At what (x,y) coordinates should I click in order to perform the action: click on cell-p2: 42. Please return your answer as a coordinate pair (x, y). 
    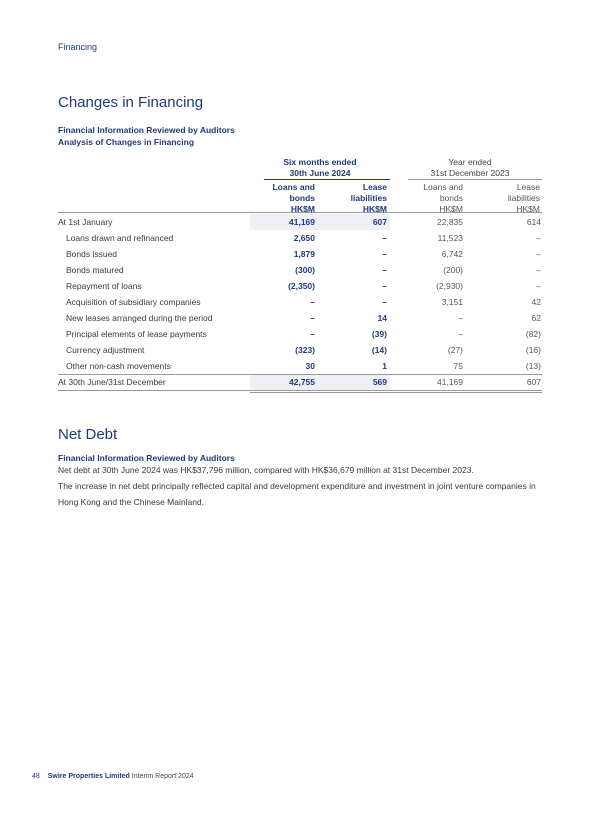
    Looking at the image, I should click on (536, 302).